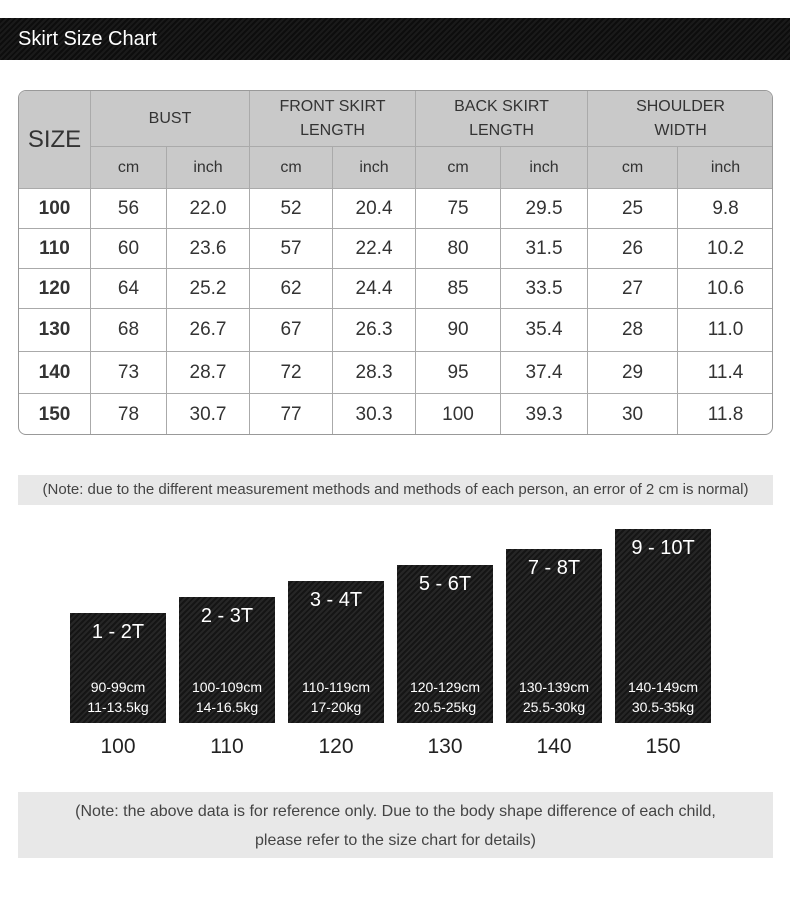  What do you see at coordinates (445, 697) in the screenshot?
I see `height-weight: 120-129cm 20.5-25kg` at bounding box center [445, 697].